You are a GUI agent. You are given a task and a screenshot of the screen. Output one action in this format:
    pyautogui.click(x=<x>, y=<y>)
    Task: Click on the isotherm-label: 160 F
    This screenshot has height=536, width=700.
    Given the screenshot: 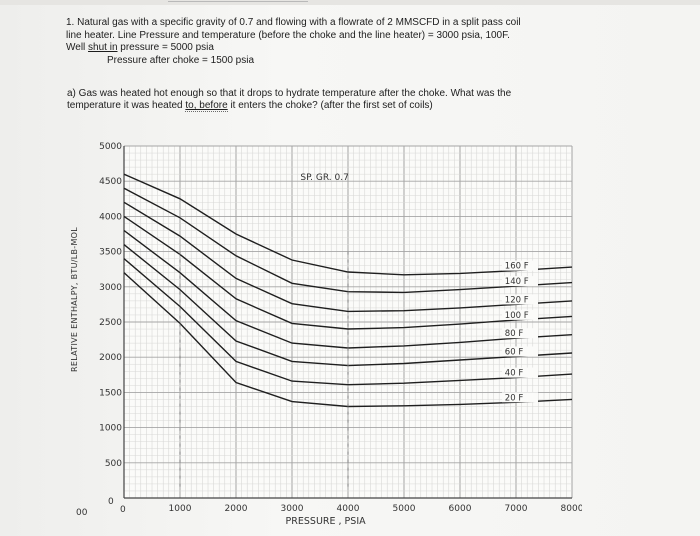 What is the action you would take?
    pyautogui.click(x=517, y=267)
    